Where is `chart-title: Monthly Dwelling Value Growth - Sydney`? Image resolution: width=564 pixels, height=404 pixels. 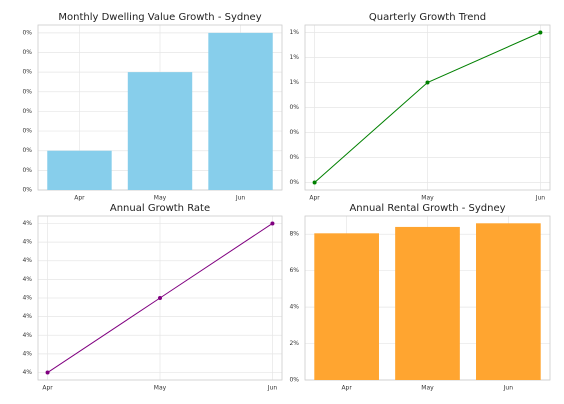 chart-title: Monthly Dwelling Value Growth - Sydney is located at coordinates (159, 17).